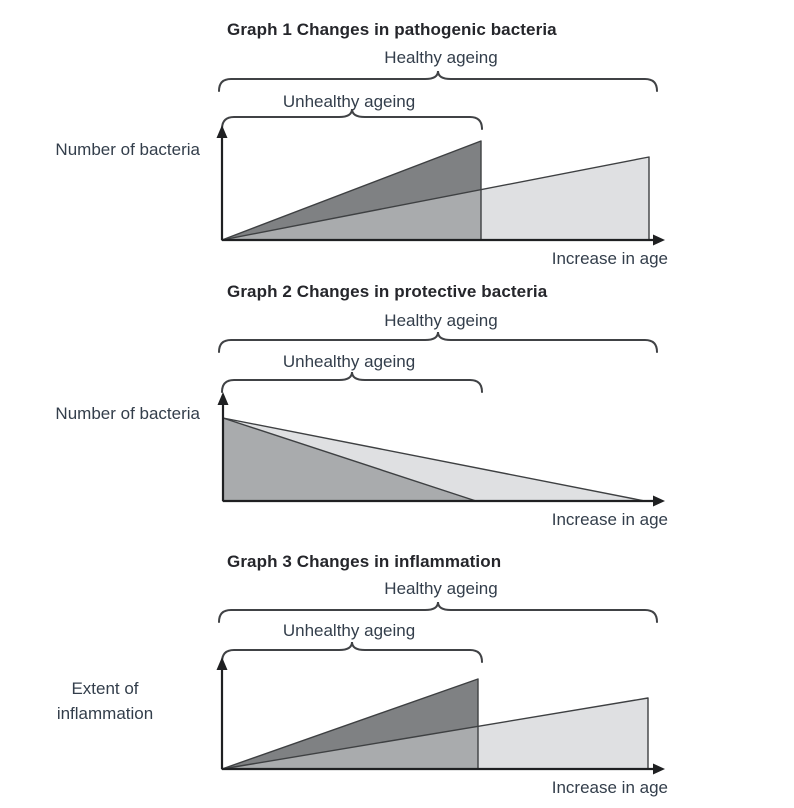 The height and width of the screenshot is (808, 794). Describe the element at coordinates (441, 449) in the screenshot. I see `graph2-plot` at that location.